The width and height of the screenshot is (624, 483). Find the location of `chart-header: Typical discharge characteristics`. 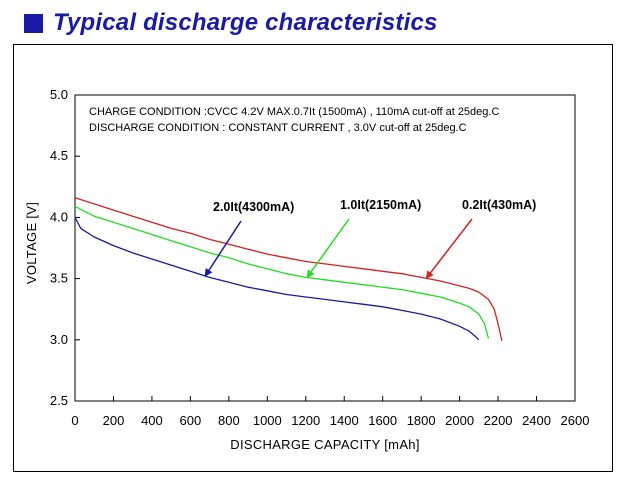

chart-header: Typical discharge characteristics is located at coordinates (231, 23).